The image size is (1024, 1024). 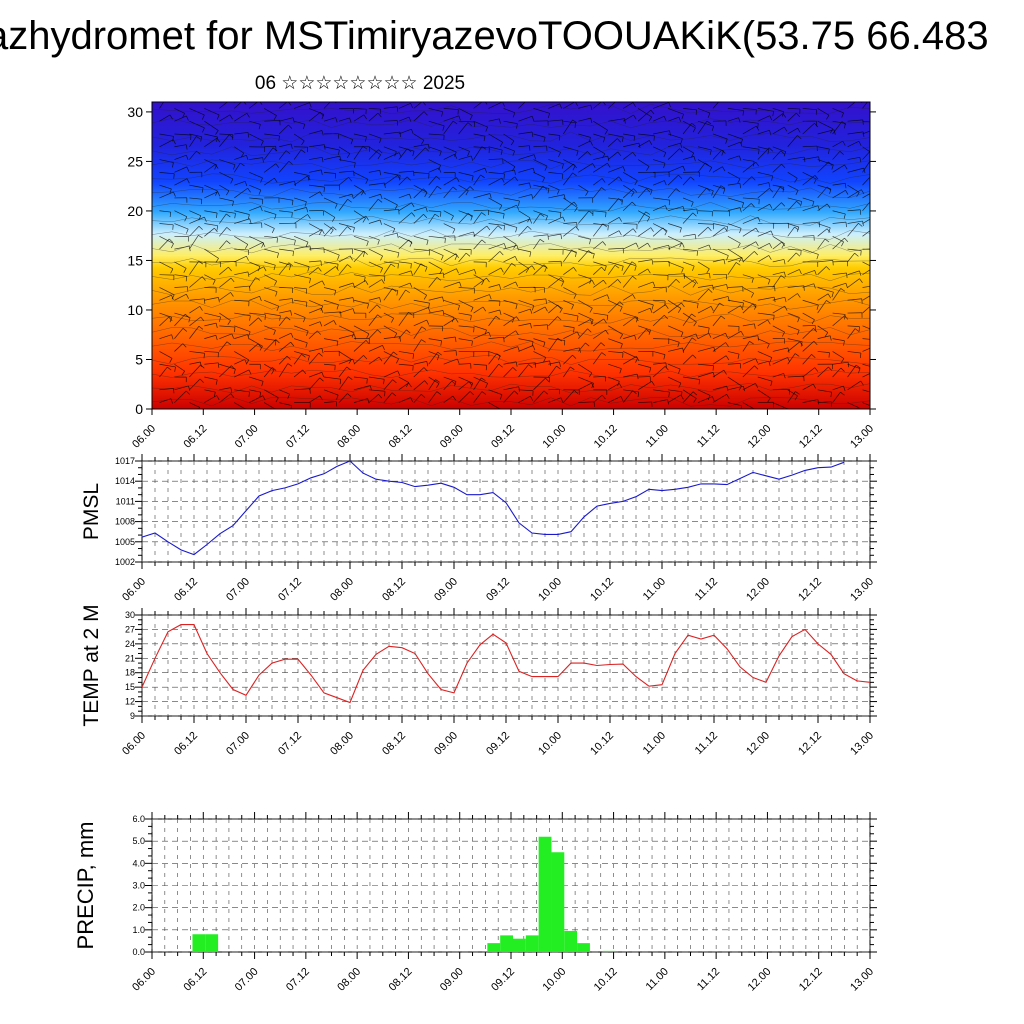 I want to click on y-tick-label: 3.0, so click(x=138, y=886).